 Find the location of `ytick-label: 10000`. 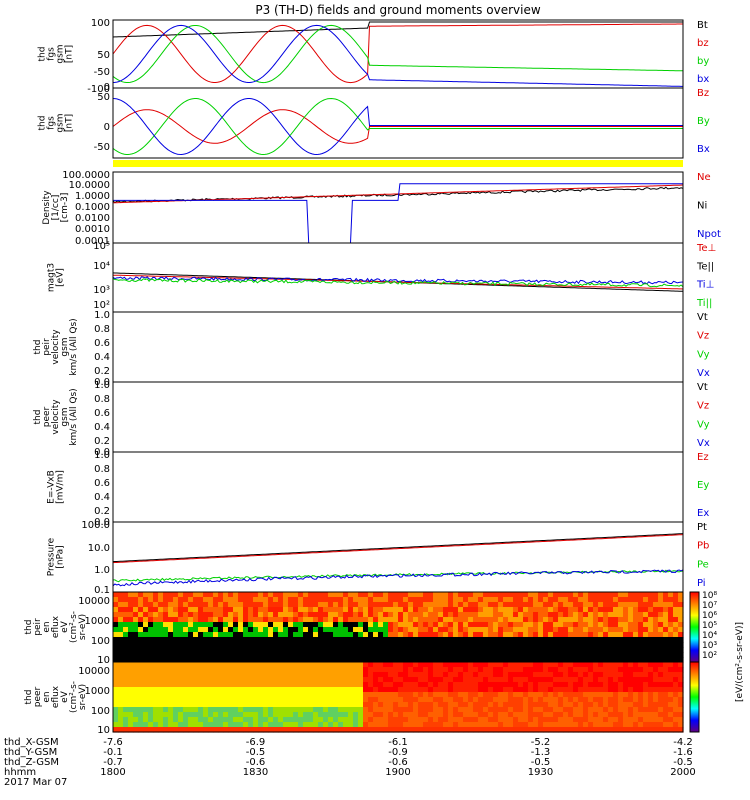

ytick-label: 10000 is located at coordinates (94, 671).